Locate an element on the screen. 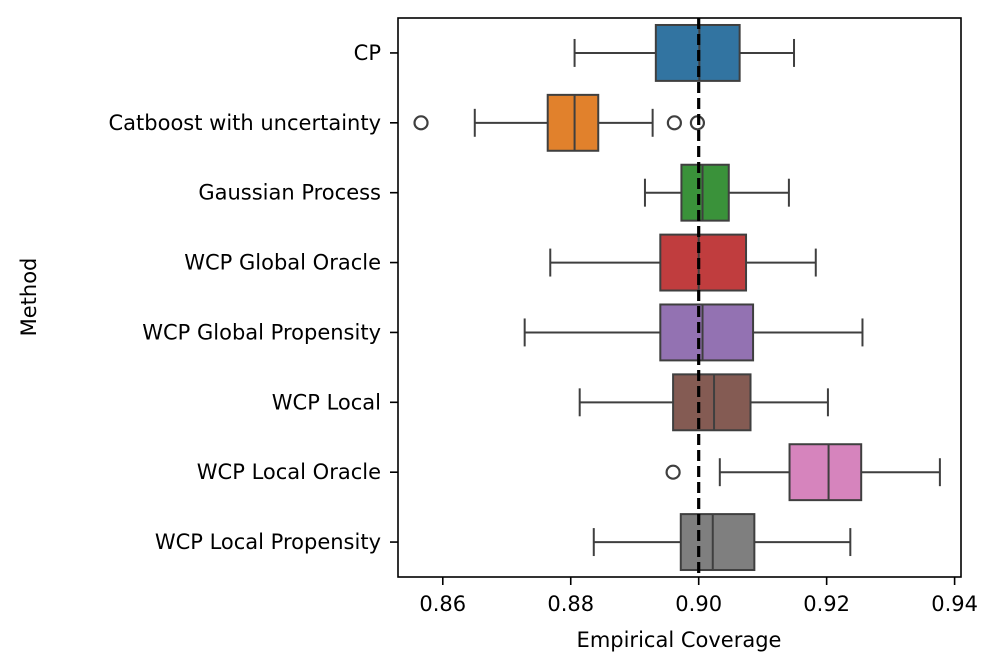  y-tick-label: CP is located at coordinates (367, 53).